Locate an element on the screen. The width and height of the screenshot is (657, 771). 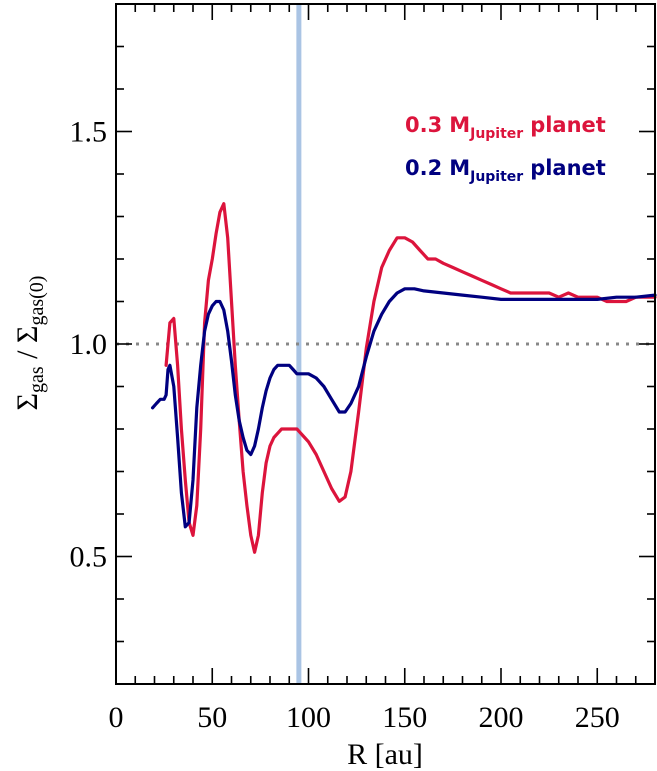
y-axis-symbol: Σ is located at coordinates (27, 401).